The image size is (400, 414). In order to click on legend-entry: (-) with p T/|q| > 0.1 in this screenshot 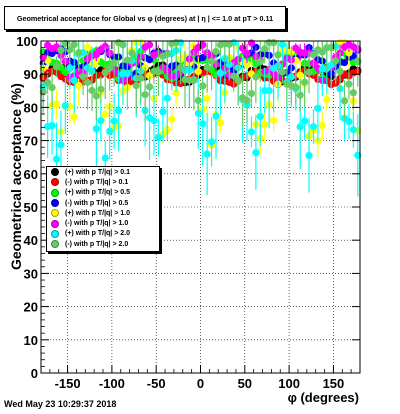, I will do `click(103, 182)`.